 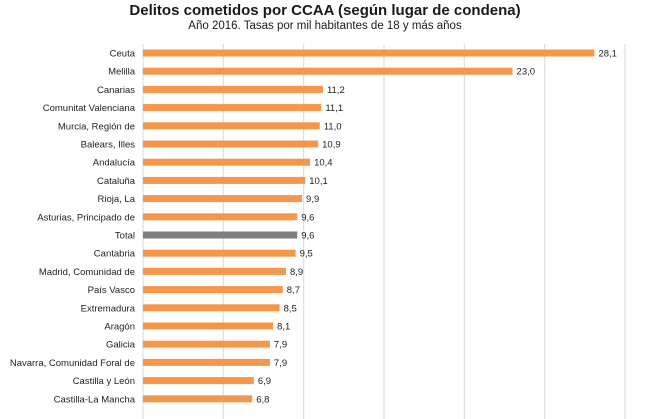 I want to click on category-label: Total, so click(x=125, y=236).